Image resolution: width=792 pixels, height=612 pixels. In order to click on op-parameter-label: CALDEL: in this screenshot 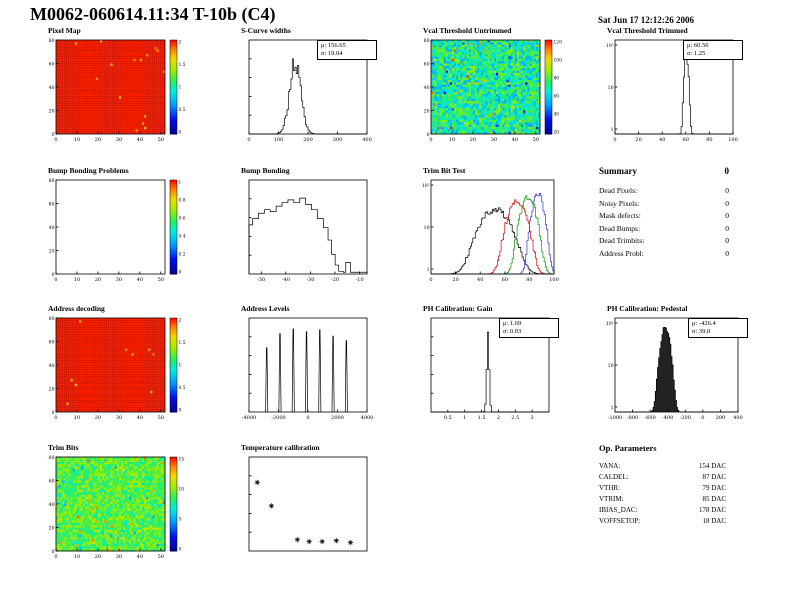, I will do `click(614, 477)`.